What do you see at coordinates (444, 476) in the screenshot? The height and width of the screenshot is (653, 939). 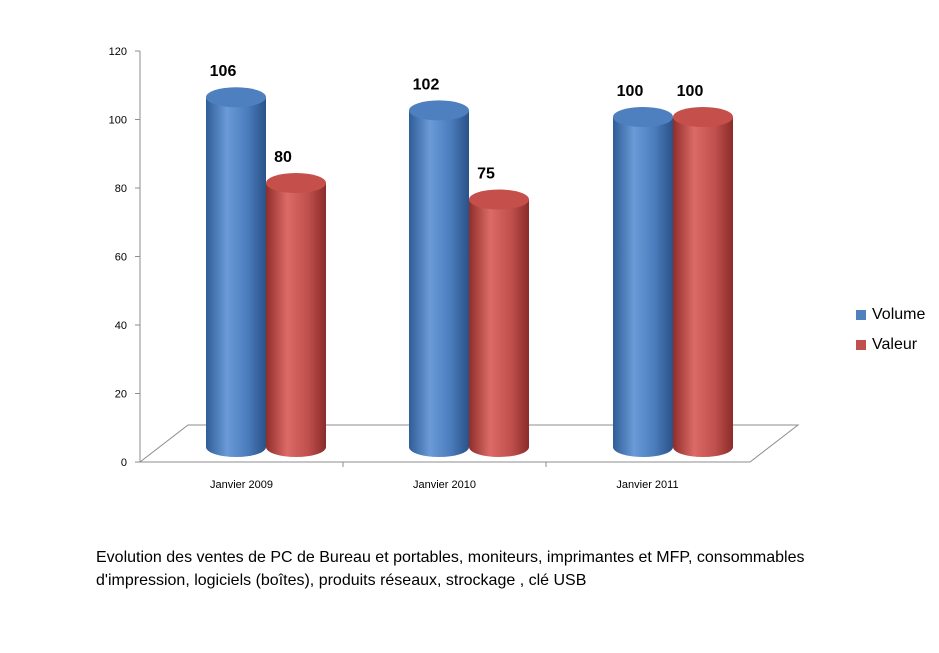 I see `x-axis: Janvier 2009 Janvier 2010 Janvier 2011` at bounding box center [444, 476].